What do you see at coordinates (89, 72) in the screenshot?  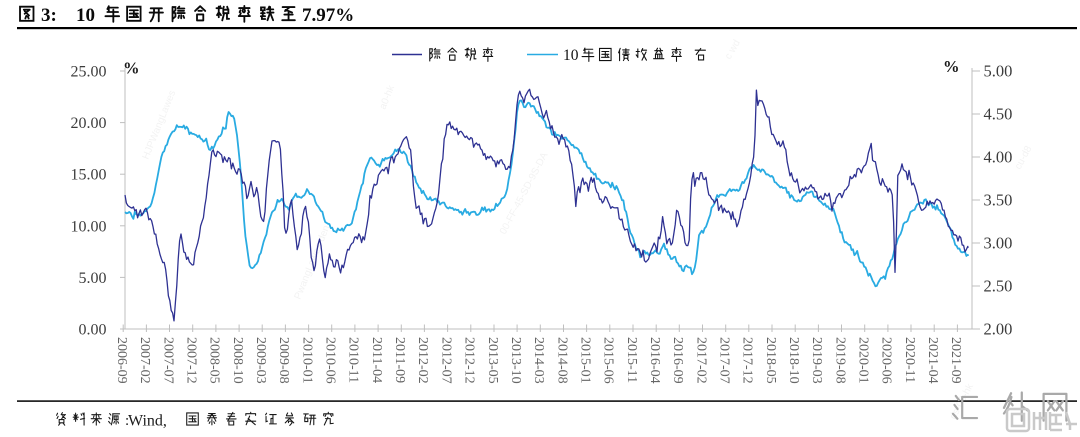 I see `svg-text: 25.00` at bounding box center [89, 72].